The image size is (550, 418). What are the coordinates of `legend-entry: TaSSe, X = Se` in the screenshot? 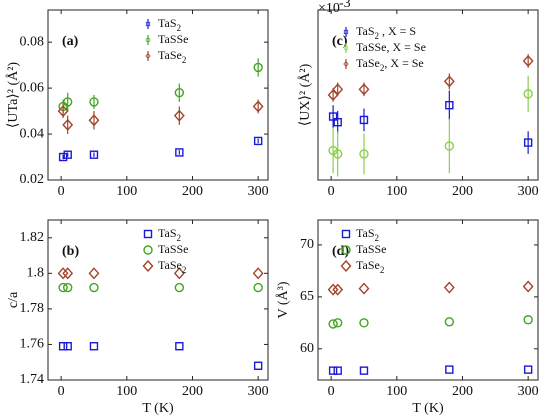 It's located at (384, 47).